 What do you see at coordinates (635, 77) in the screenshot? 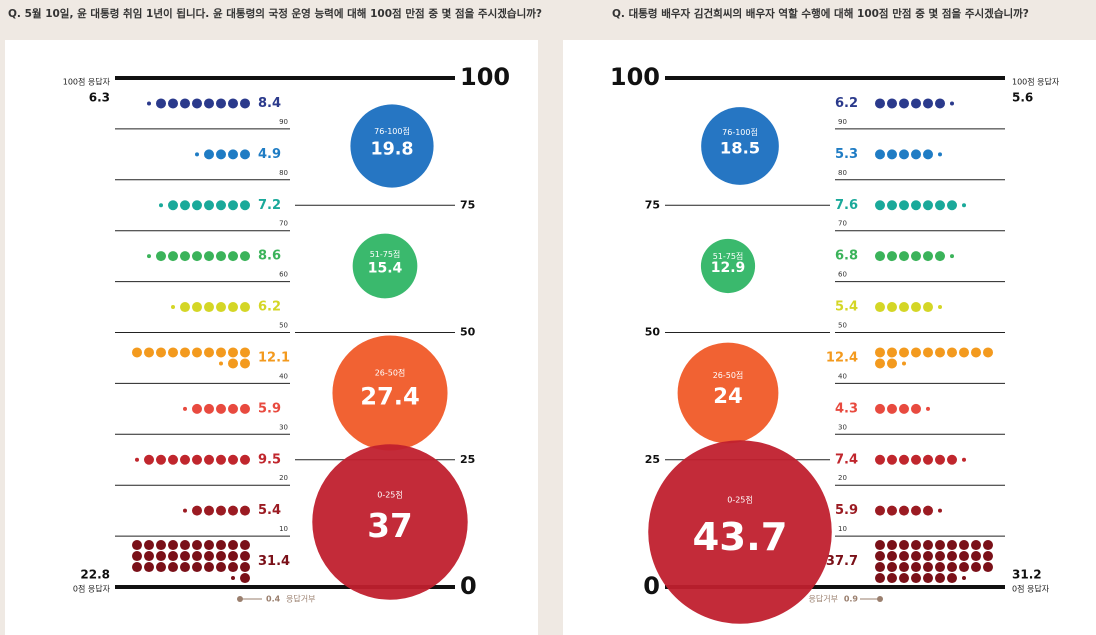
I see `group-tick-label: 100` at bounding box center [635, 77].